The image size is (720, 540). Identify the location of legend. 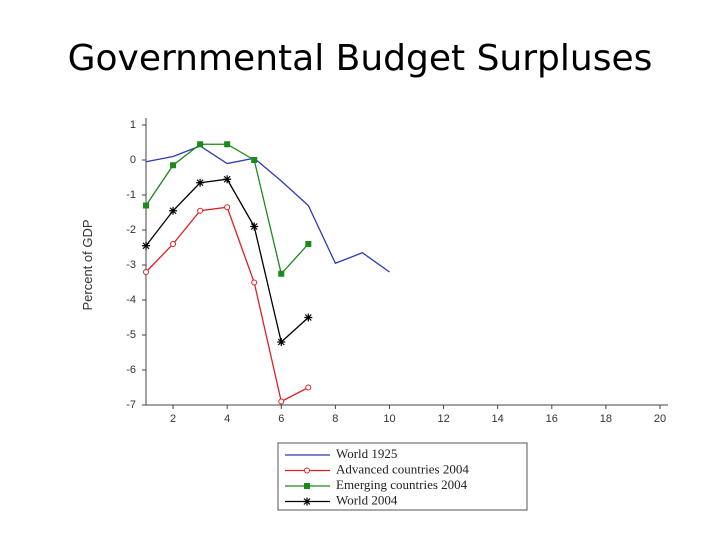
(402, 476).